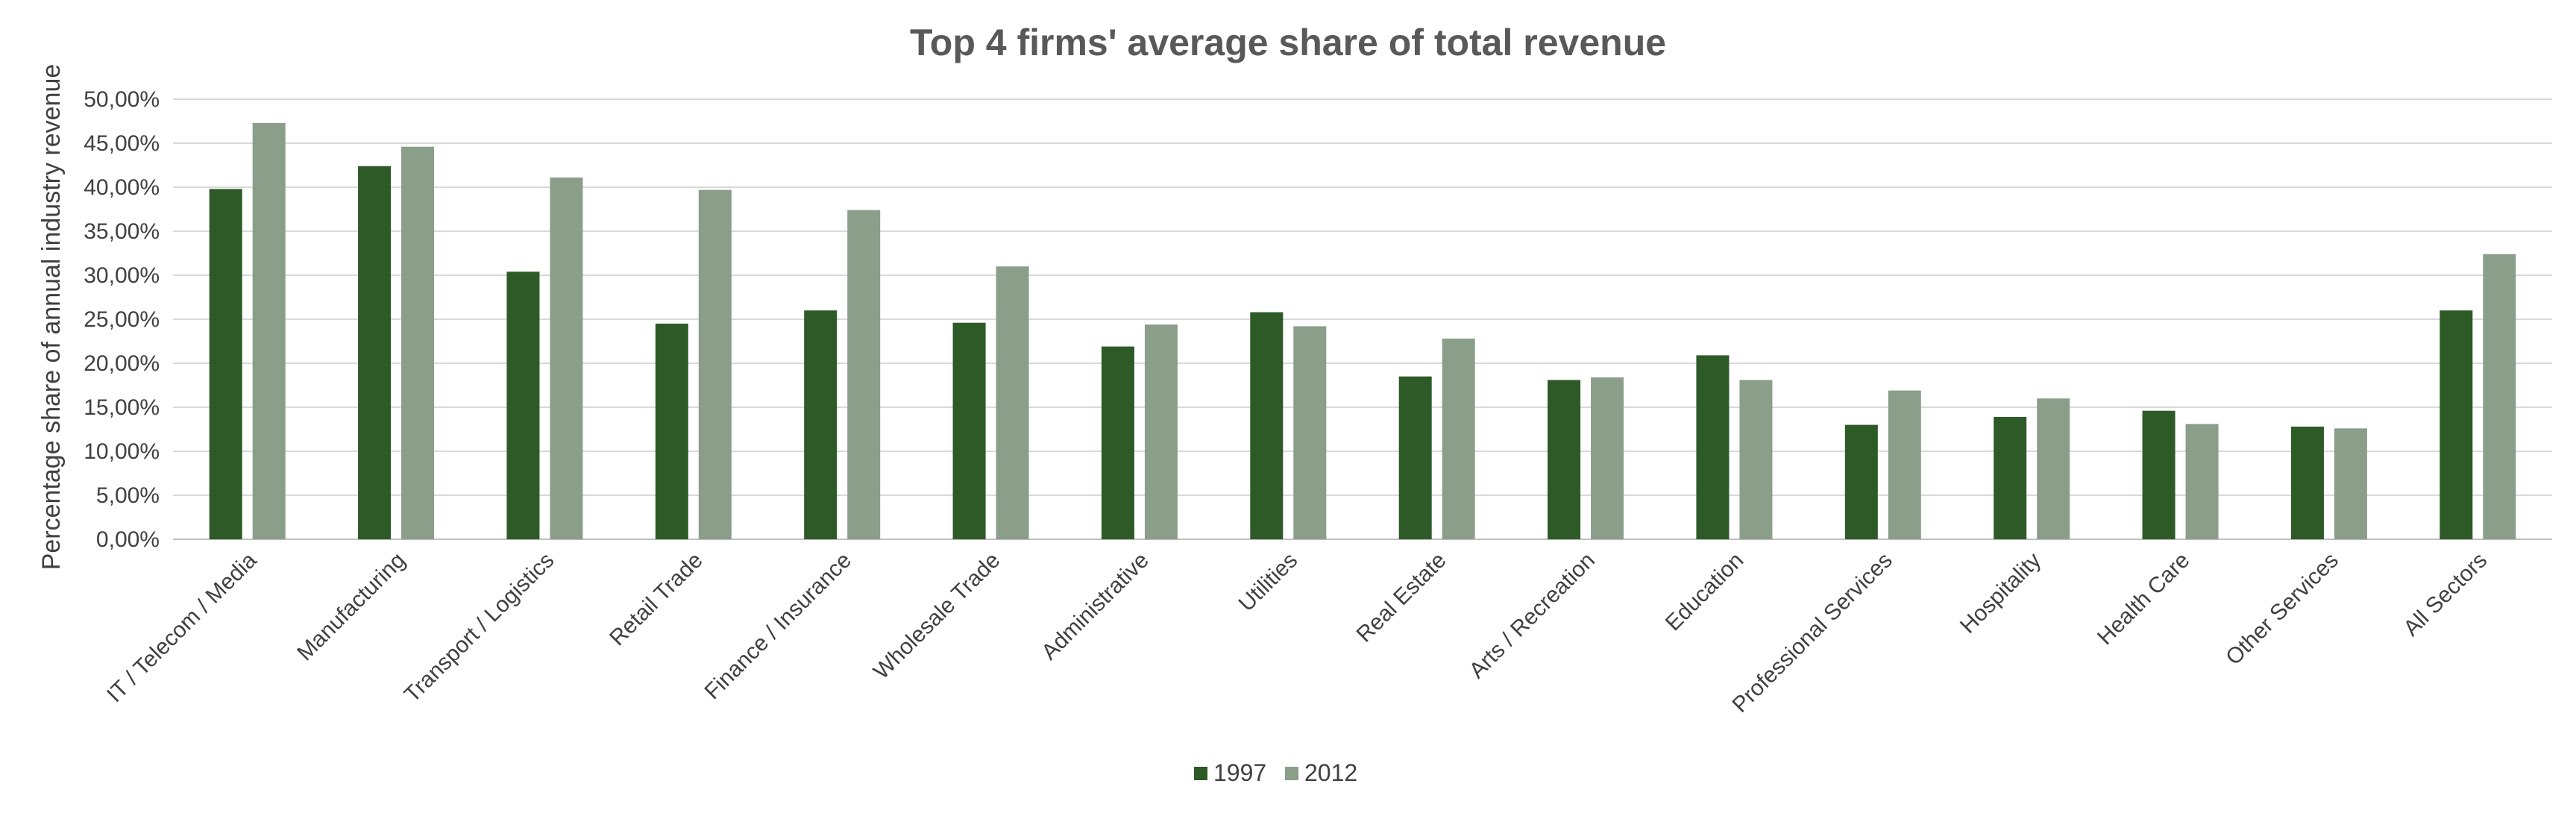 This screenshot has height=816, width=2576. I want to click on y-tick-label: 10,00%, so click(122, 451).